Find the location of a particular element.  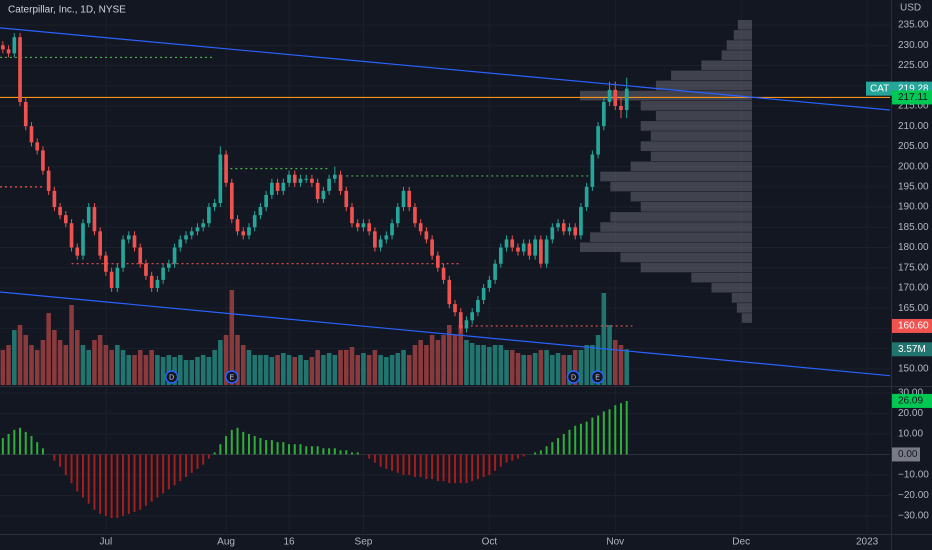

hline-badge is located at coordinates (912, 97).